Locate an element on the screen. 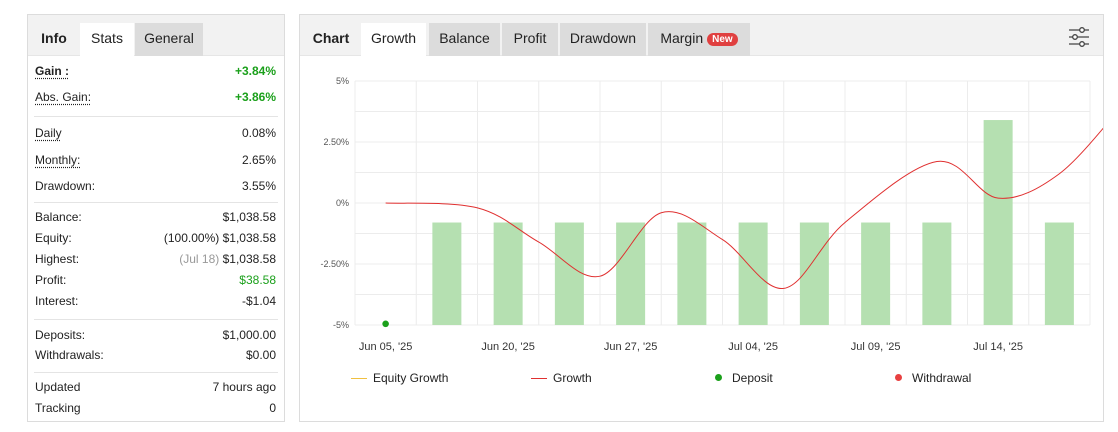 This screenshot has height=432, width=1118. legend-withdrawal: Withdrawal is located at coordinates (941, 378).